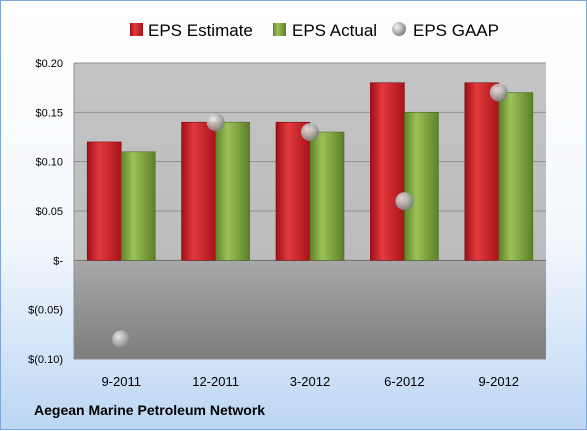  I want to click on x-tick-label: 9-2011, so click(121, 381).